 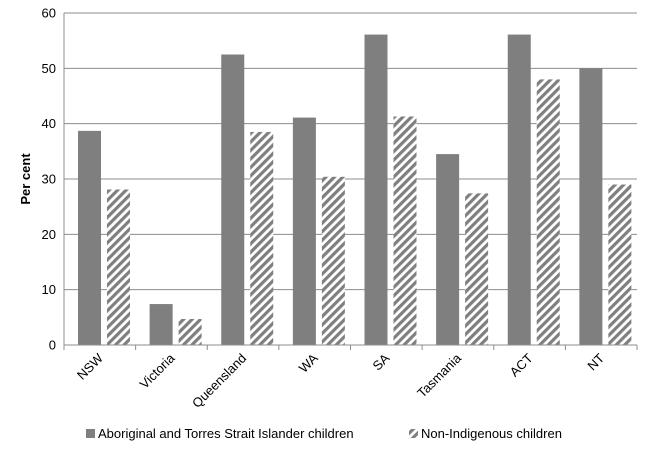 I want to click on bar-non-indigenous-wa, so click(x=333, y=260).